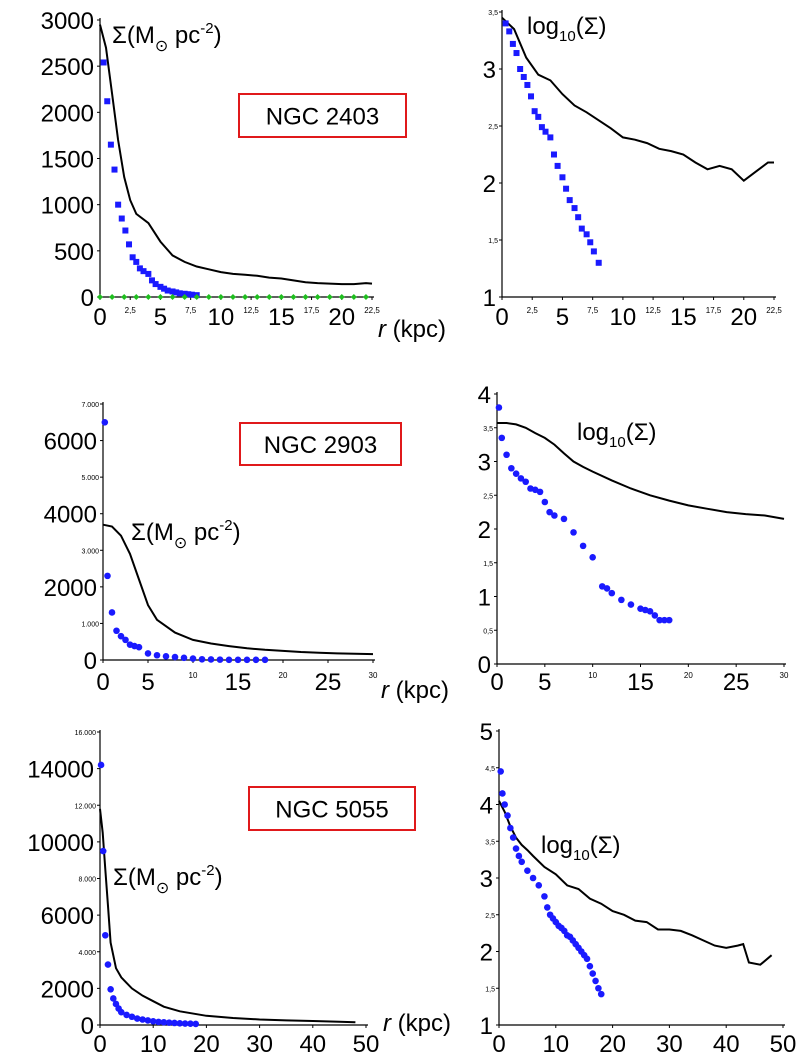 This screenshot has height=1057, width=809. What do you see at coordinates (617, 435) in the screenshot?
I see `log-label-2: log10(Σ)` at bounding box center [617, 435].